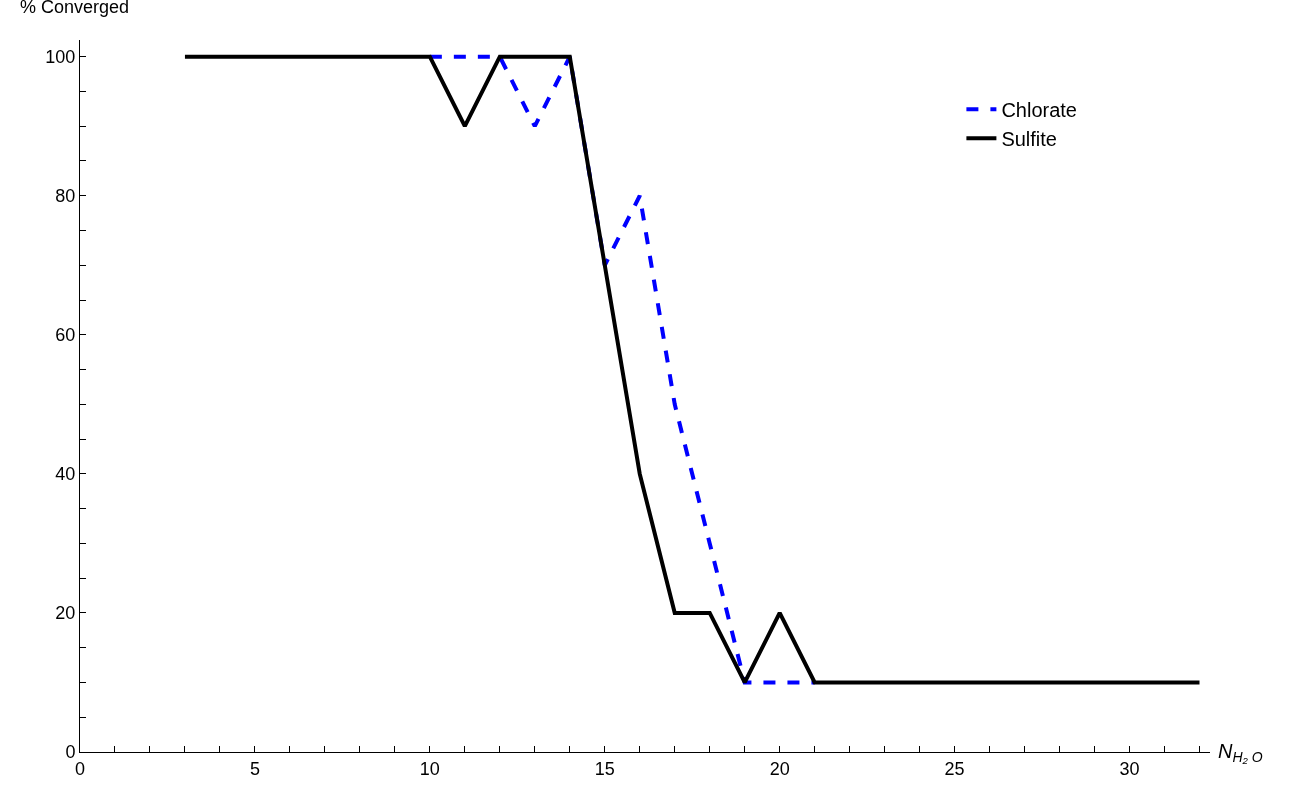 Image resolution: width=1297 pixels, height=791 pixels. I want to click on x-axis-title: N$_{H₂ O}$, so click(1240, 753).